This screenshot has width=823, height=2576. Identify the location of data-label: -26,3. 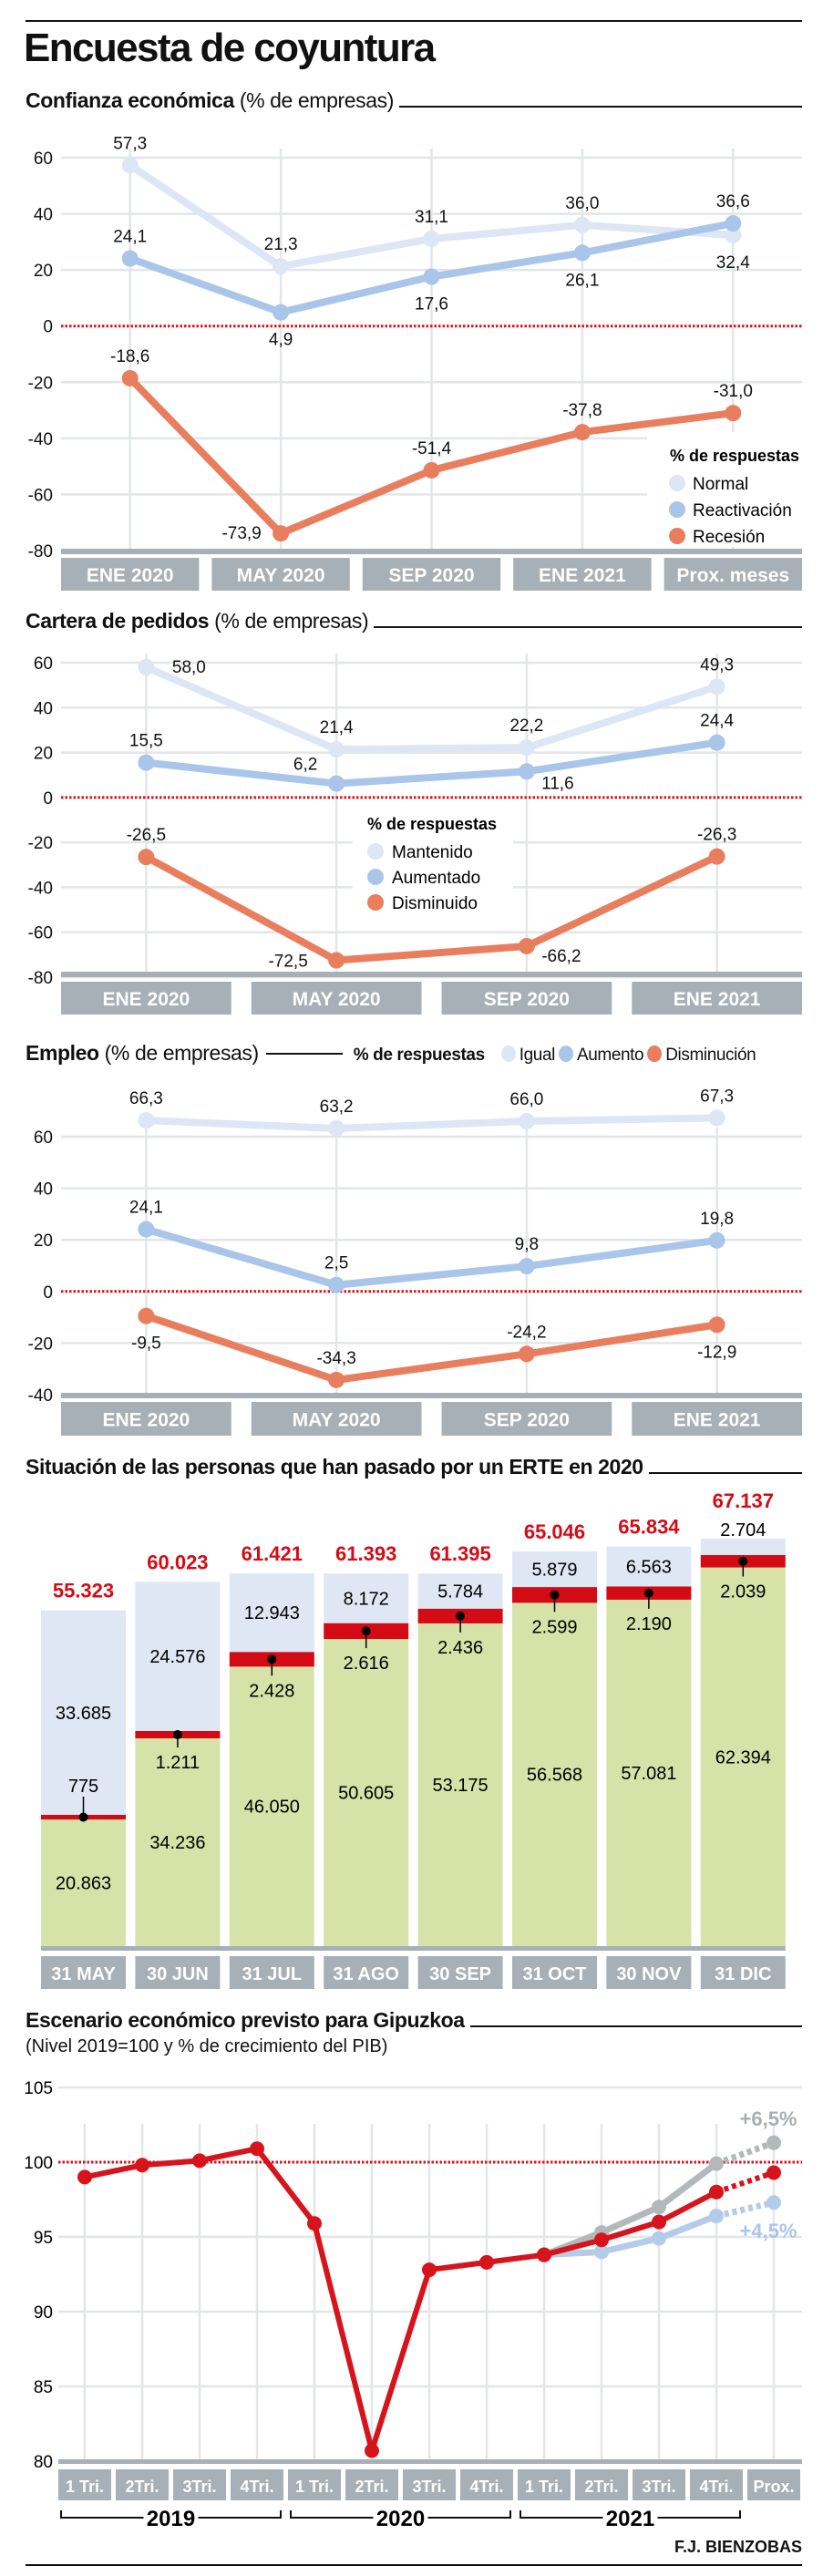
(716, 835).